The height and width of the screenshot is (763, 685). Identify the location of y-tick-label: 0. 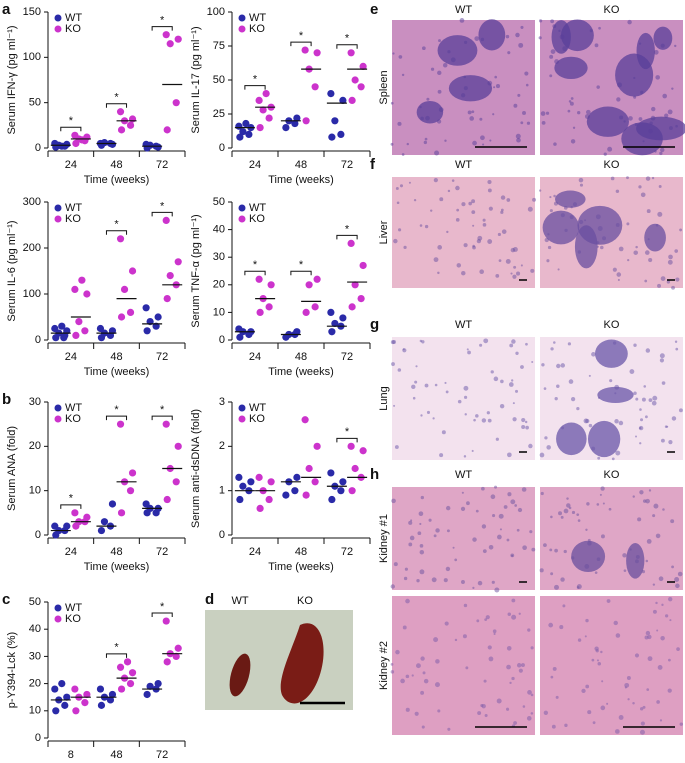
(38, 148).